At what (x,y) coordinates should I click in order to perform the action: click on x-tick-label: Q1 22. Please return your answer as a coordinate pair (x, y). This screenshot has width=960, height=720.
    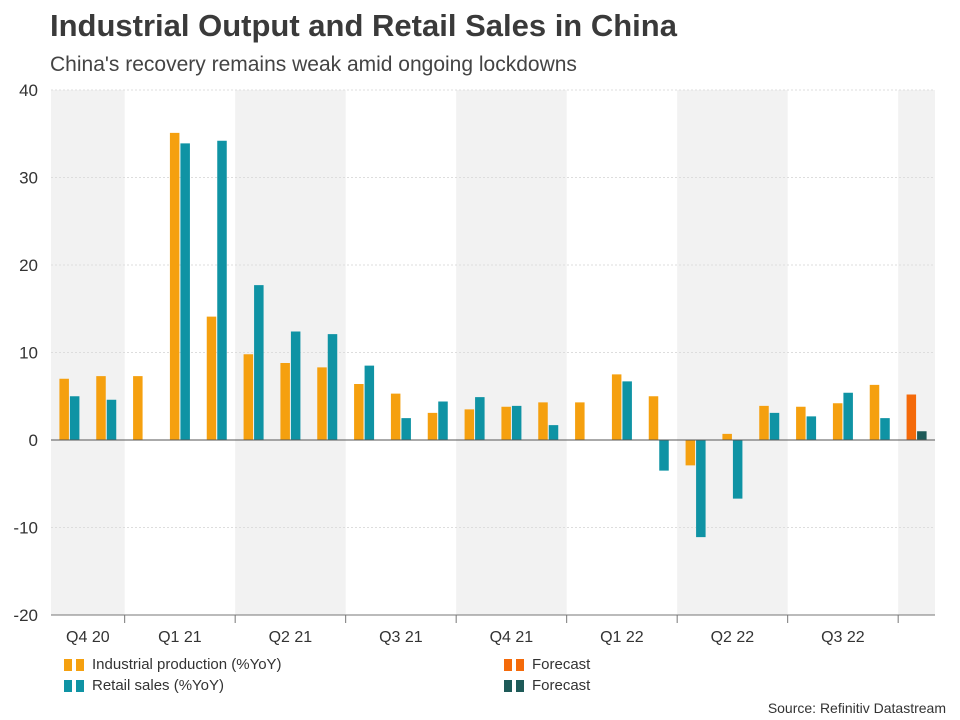
    Looking at the image, I should click on (622, 637).